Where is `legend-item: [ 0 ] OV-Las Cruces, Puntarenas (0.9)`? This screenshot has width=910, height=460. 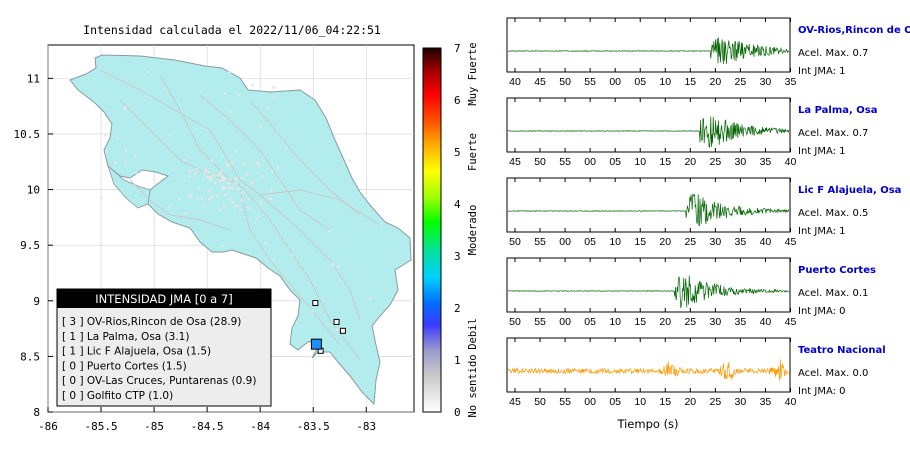
legend-item: [ 0 ] OV-Las Cruces, Puntarenas (0.9) is located at coordinates (159, 381).